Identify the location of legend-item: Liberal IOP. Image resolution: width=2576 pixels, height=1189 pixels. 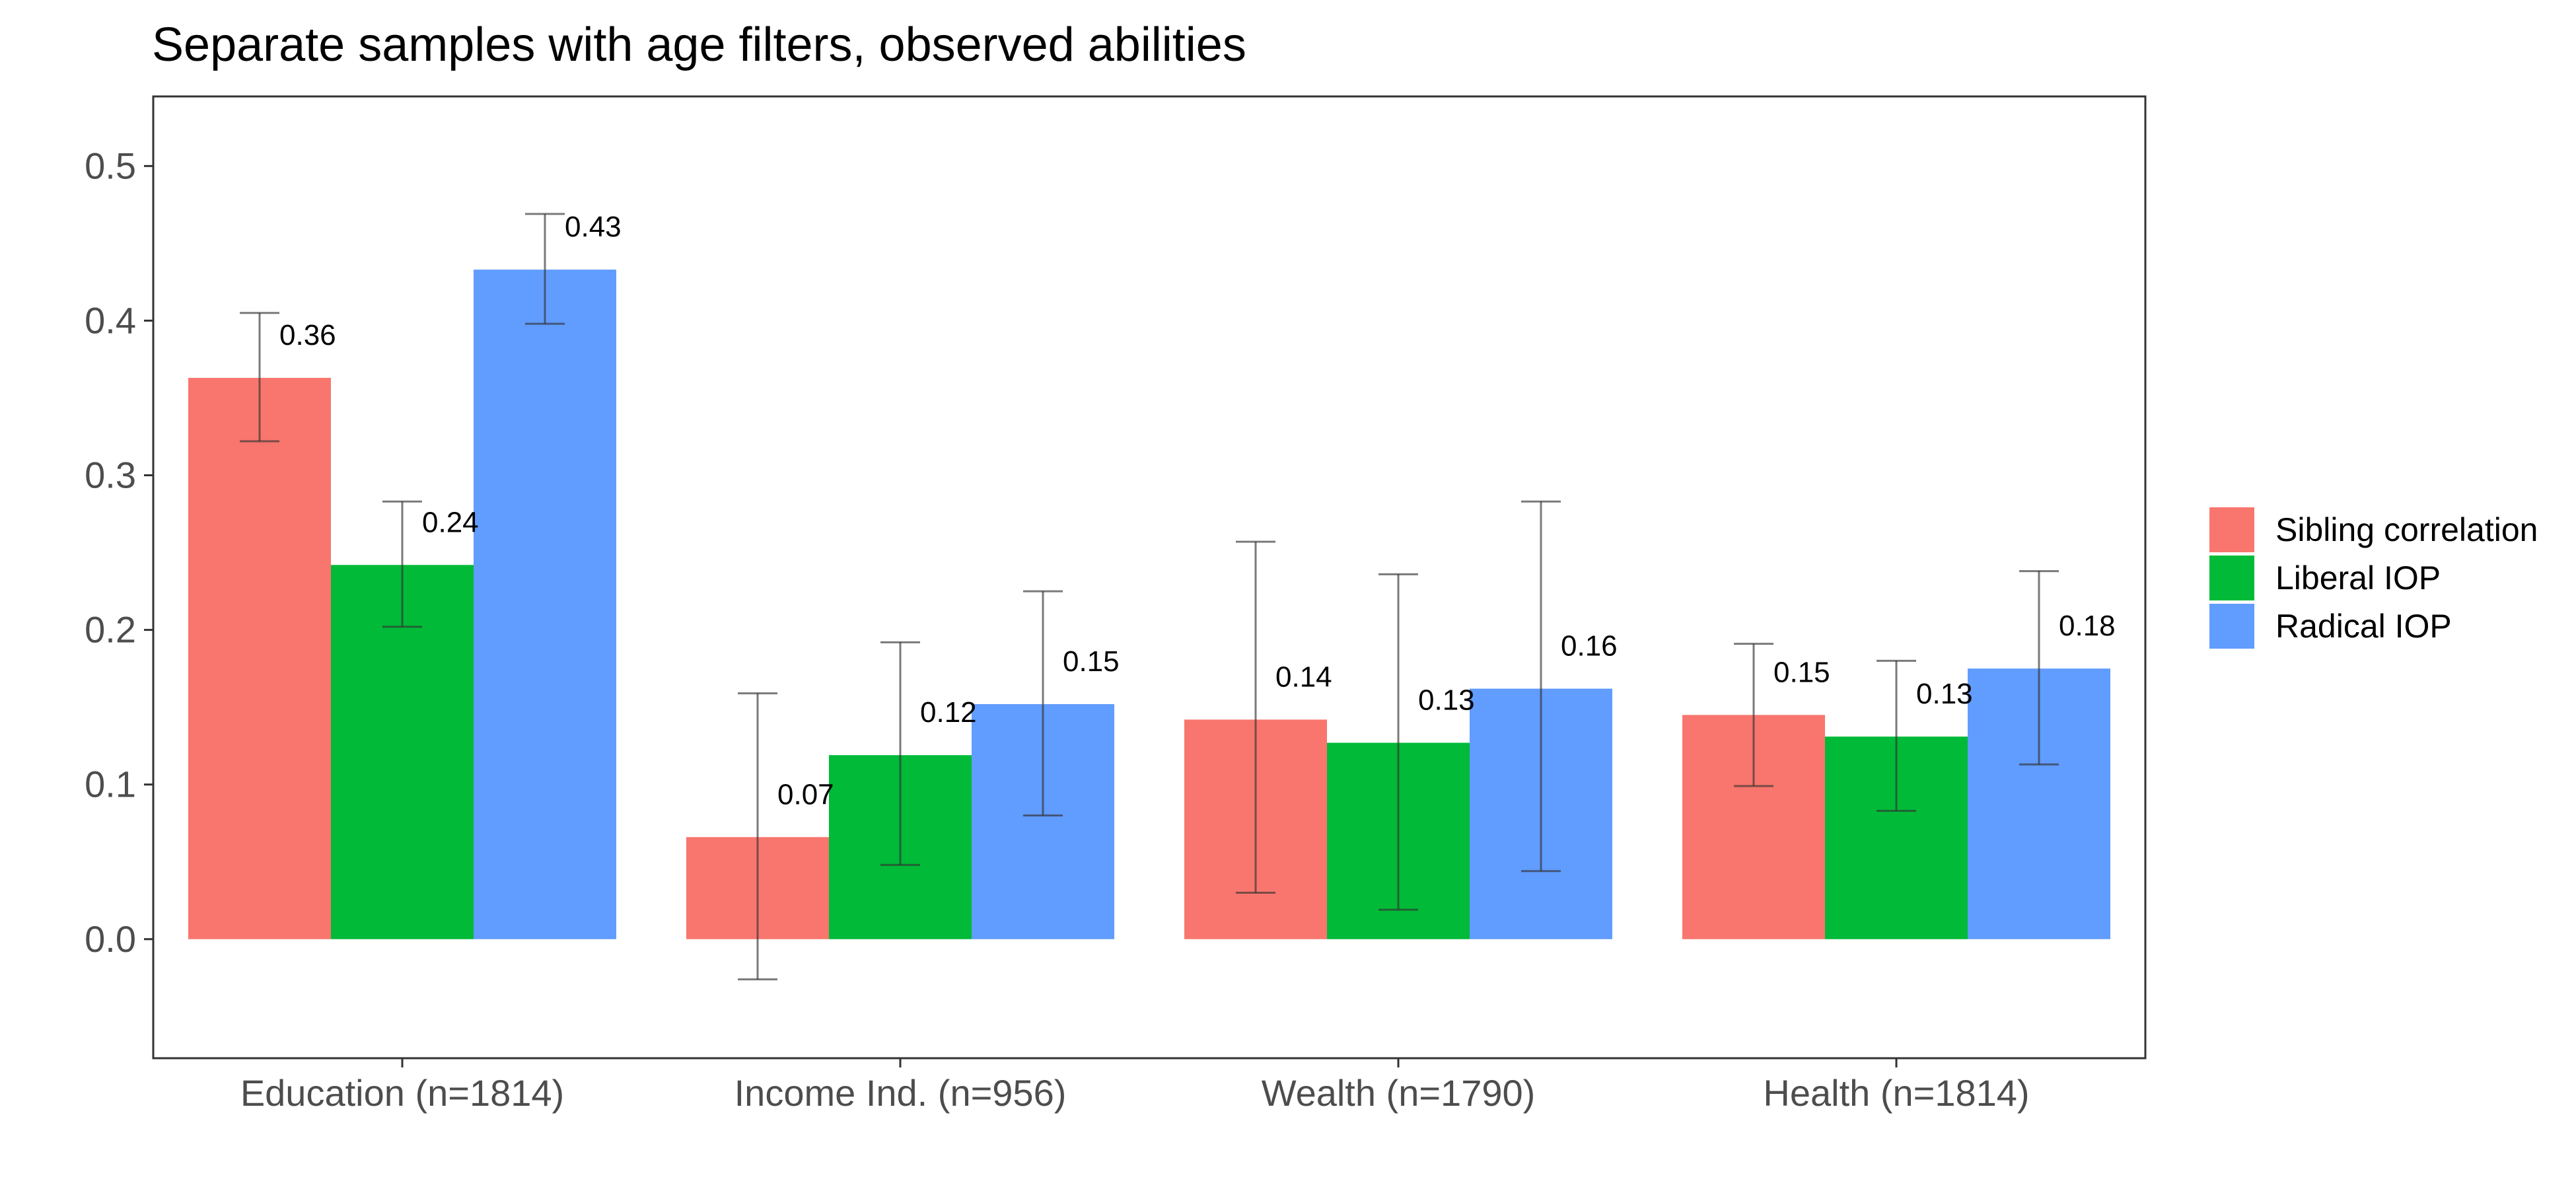
(2325, 578).